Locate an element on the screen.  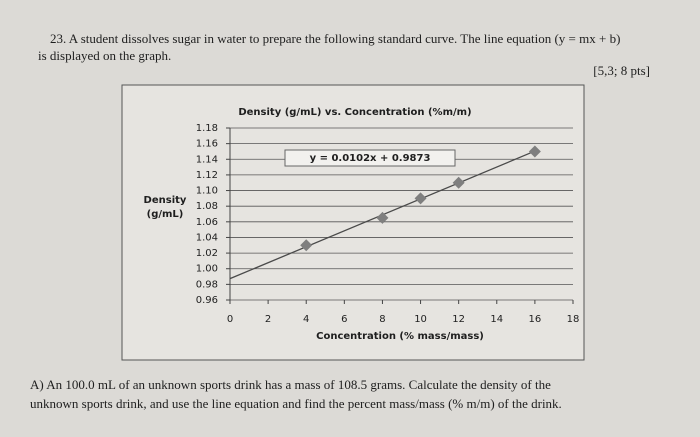
y-tick-label: 1.12 is located at coordinates (207, 175).